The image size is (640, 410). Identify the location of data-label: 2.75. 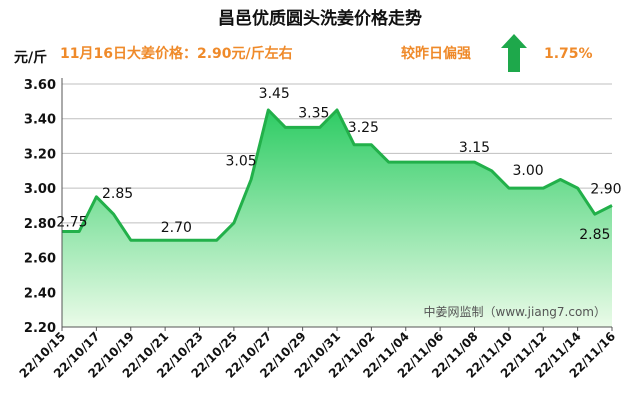
(71, 223).